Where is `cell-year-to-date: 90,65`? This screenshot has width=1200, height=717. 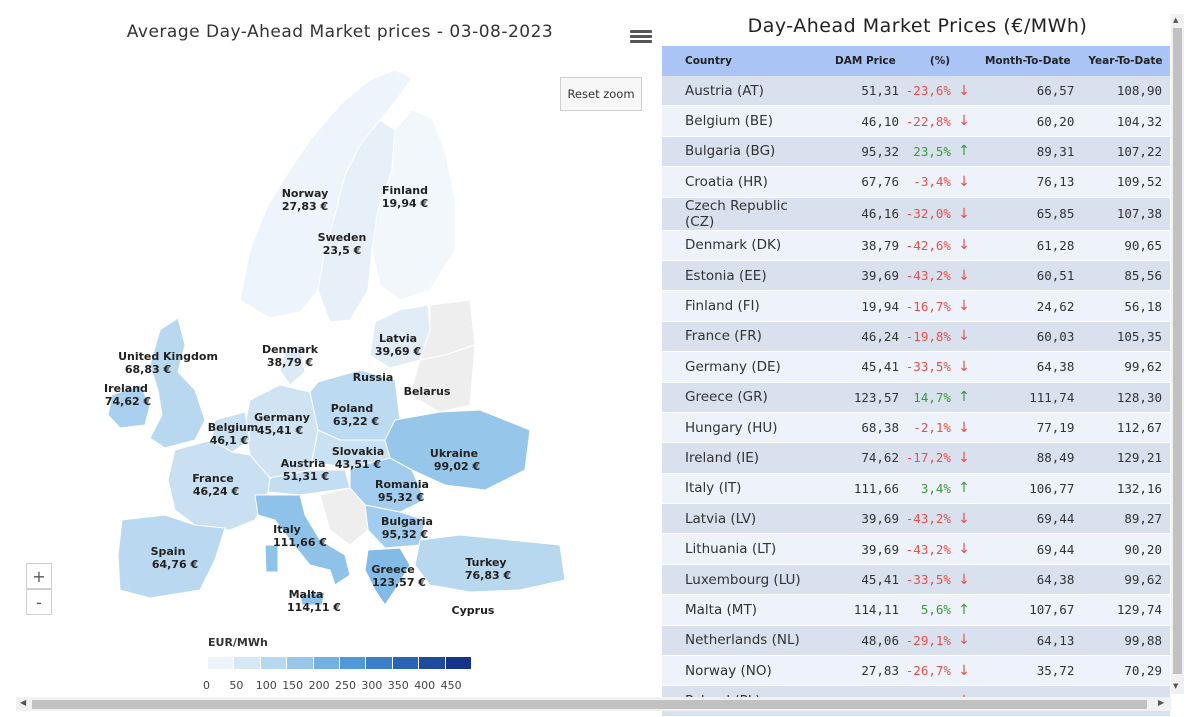 cell-year-to-date: 90,65 is located at coordinates (1124, 245).